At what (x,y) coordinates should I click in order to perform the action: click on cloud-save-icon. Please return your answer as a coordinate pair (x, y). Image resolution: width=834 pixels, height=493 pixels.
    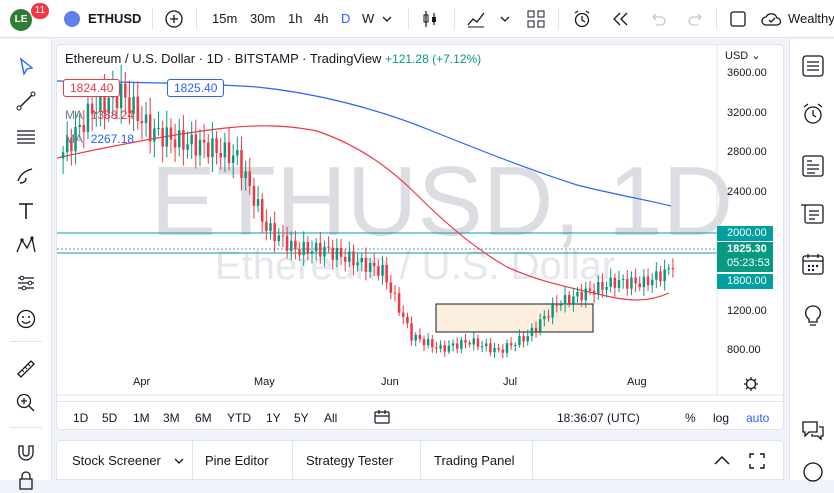
    Looking at the image, I should click on (772, 19).